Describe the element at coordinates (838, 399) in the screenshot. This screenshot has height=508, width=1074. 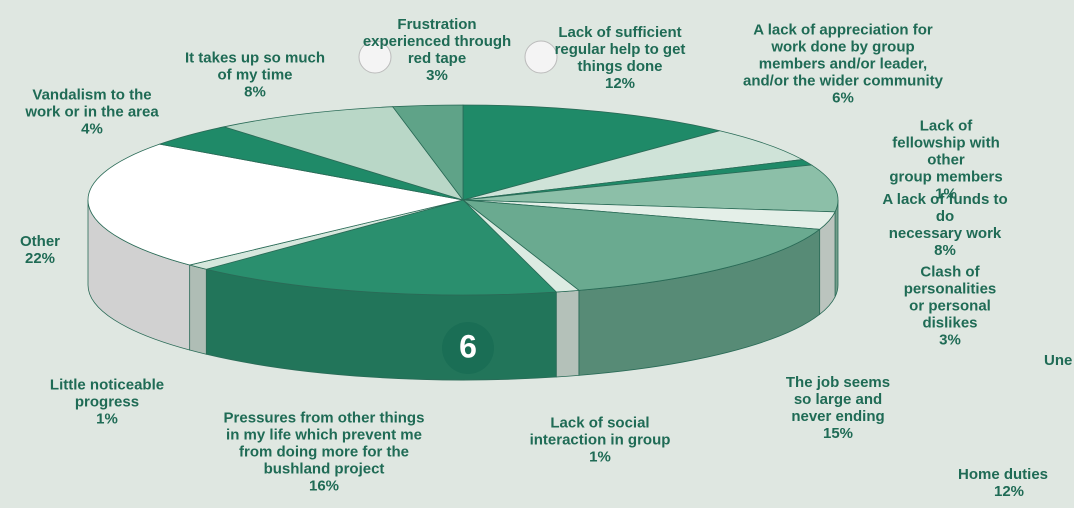
I see `category: The job seems so large and never ending` at that location.